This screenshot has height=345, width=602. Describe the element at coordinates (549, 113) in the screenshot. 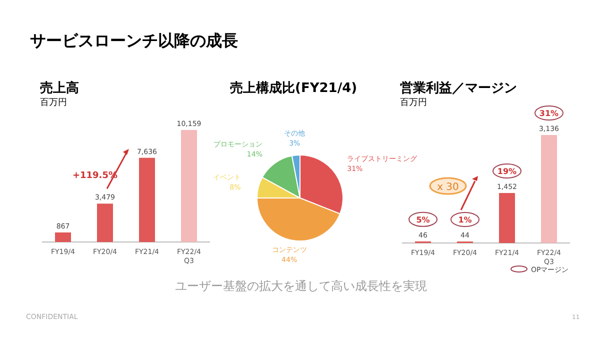

I see `text: 31%` at that location.